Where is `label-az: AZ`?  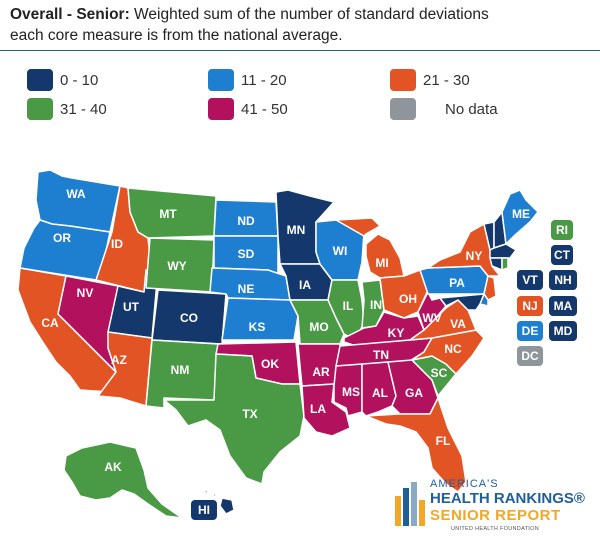
label-az: AZ is located at coordinates (119, 360).